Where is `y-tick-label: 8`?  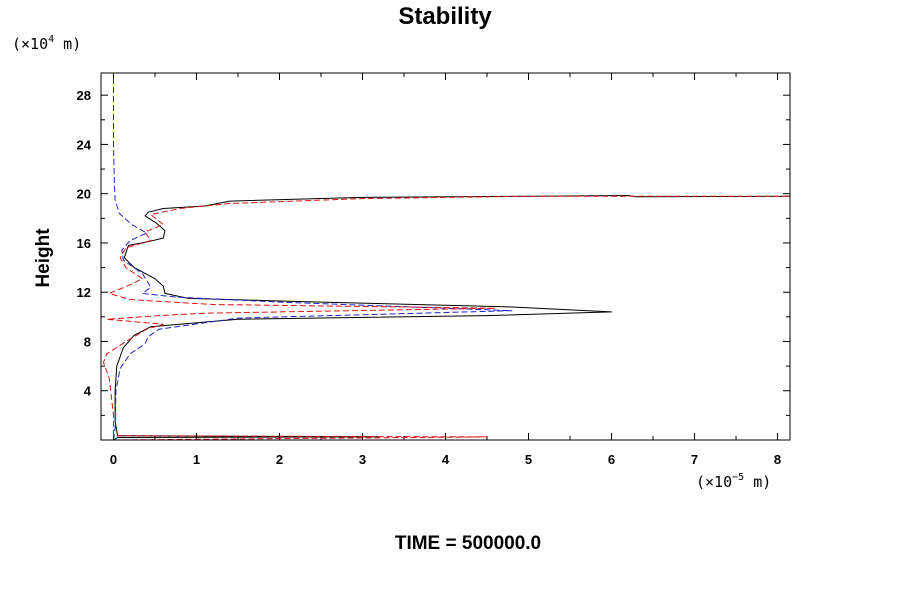 y-tick-label: 8 is located at coordinates (87, 341).